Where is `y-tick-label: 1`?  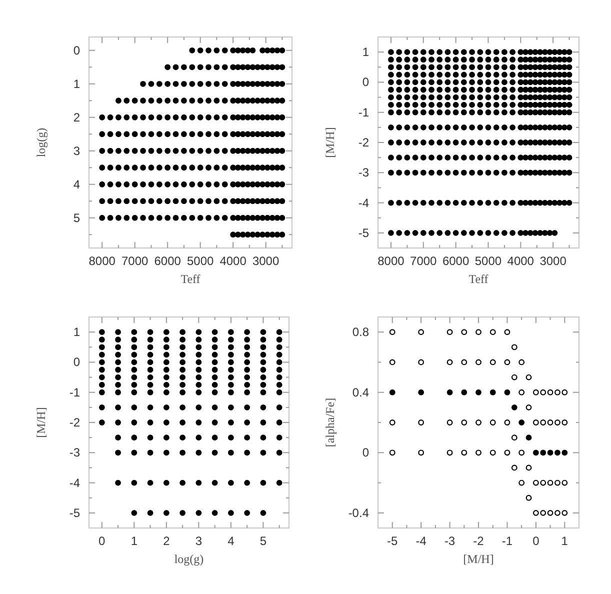
y-tick-label: 1 is located at coordinates (76, 332).